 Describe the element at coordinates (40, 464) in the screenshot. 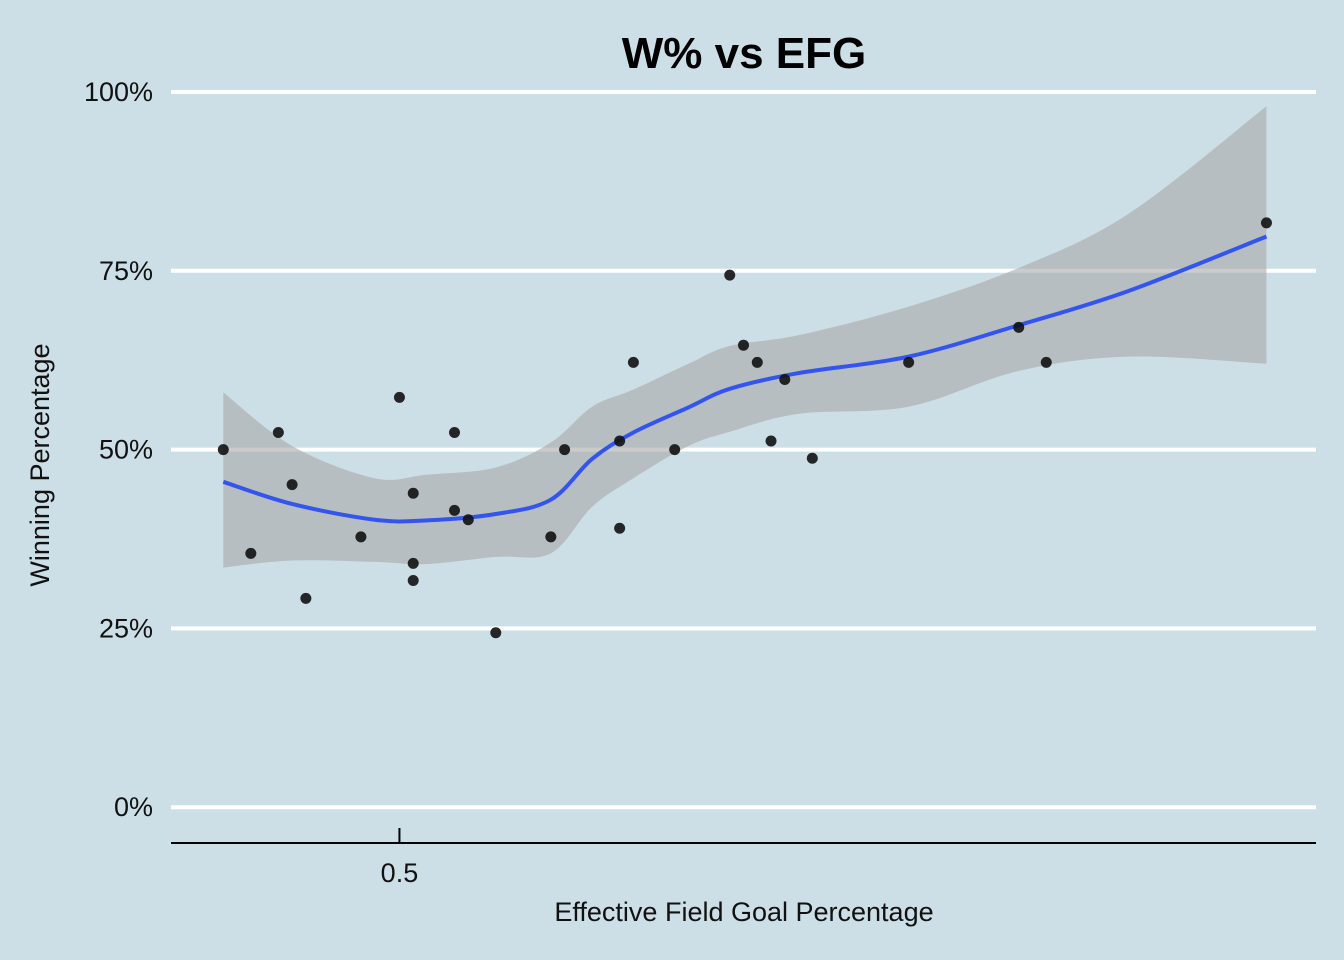

I see `y-axis-title: Winning Percentage` at that location.